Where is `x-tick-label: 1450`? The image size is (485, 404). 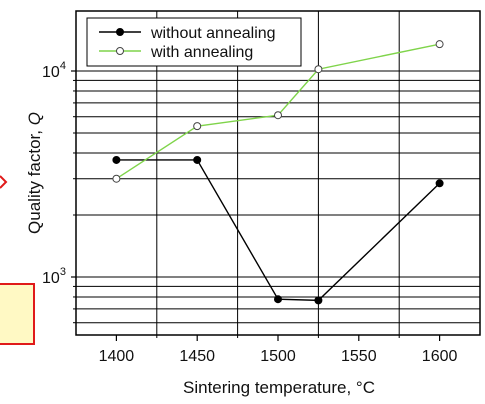
x-tick-label: 1450 is located at coordinates (197, 356).